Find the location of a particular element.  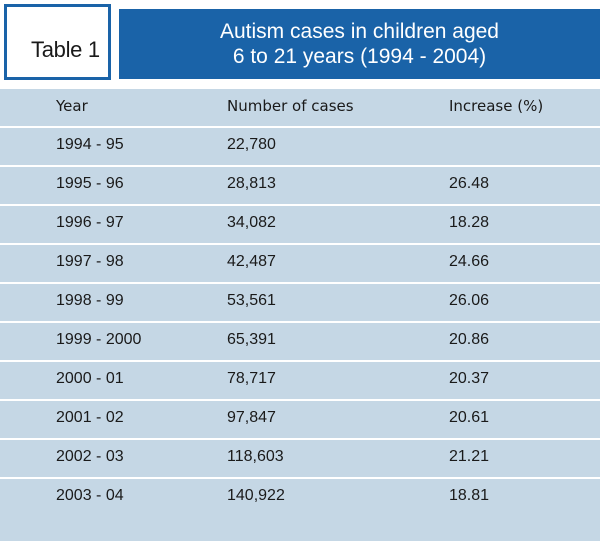

table-row: 1999 - 2000 65,391 20.86 is located at coordinates (300, 340).